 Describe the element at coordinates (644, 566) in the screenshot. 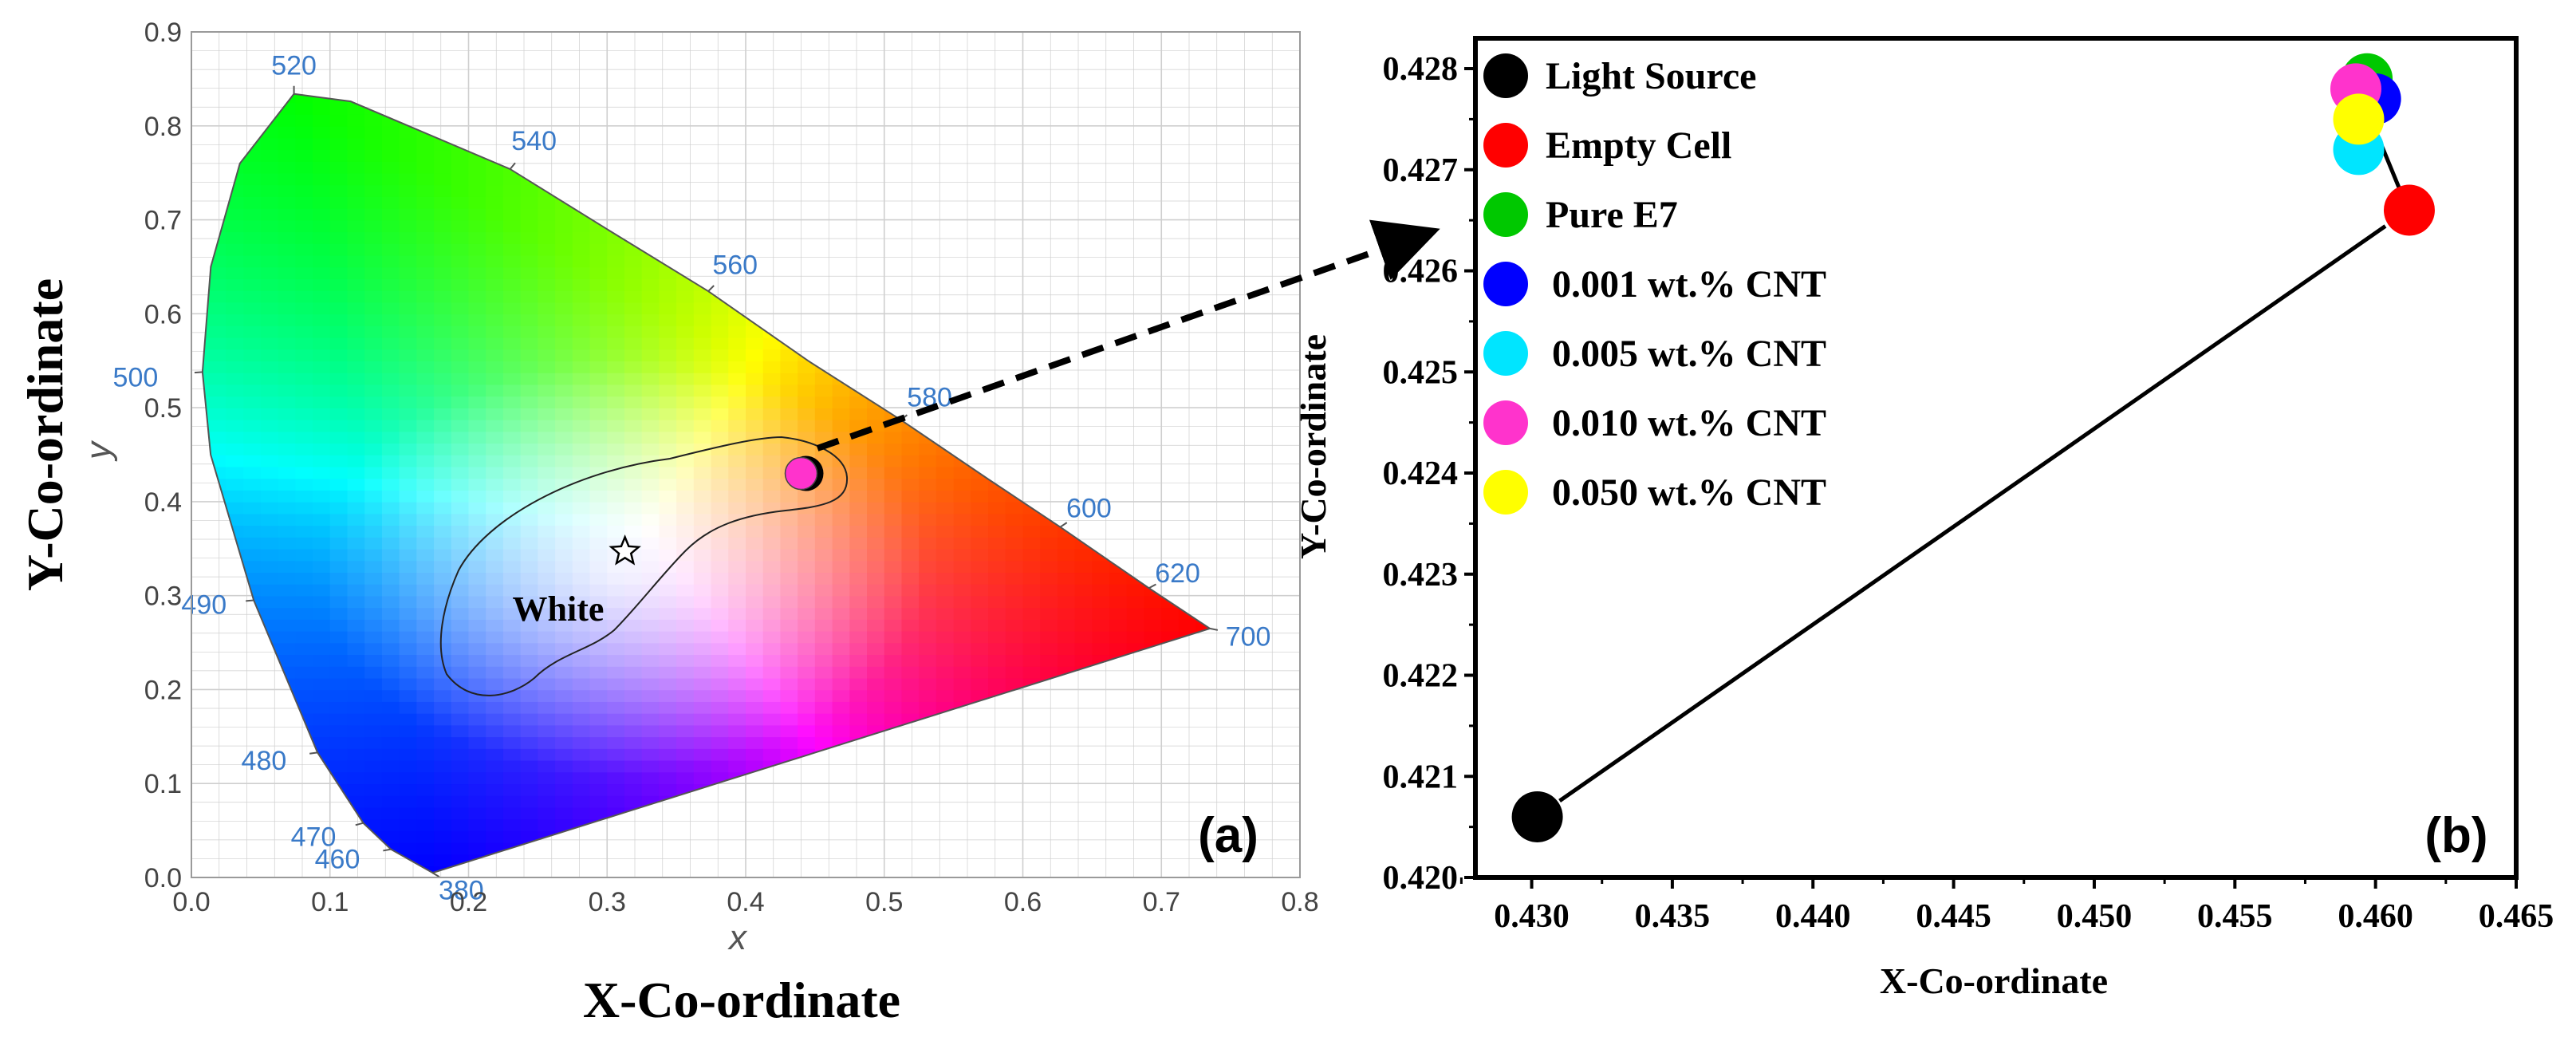

I see `measurement-region-contour` at that location.